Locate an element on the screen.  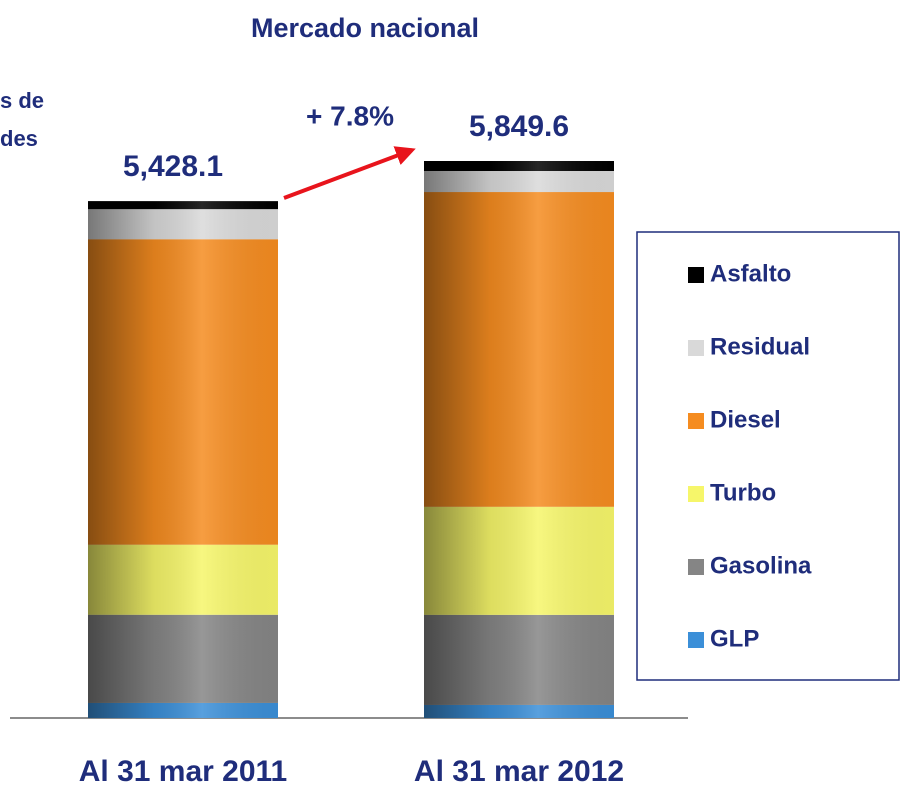
x-tick-label: Al 31 mar 2012 is located at coordinates (519, 771).